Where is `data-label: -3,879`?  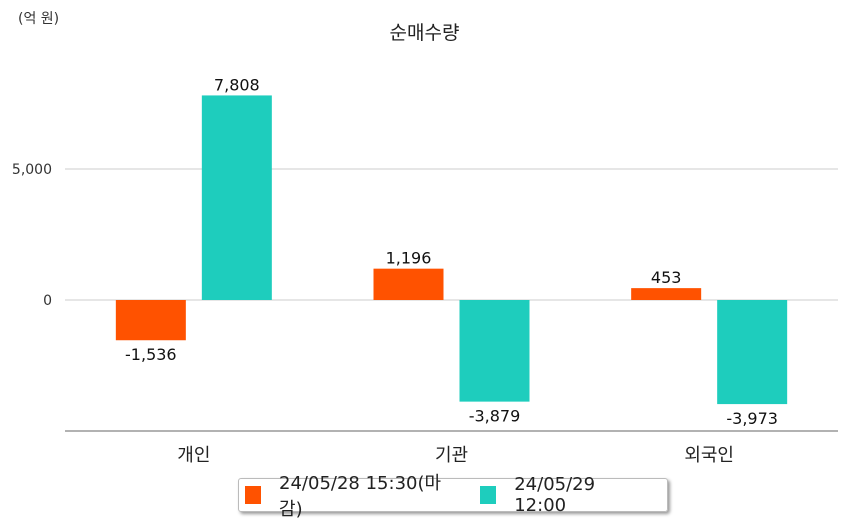 data-label: -3,879 is located at coordinates (495, 416).